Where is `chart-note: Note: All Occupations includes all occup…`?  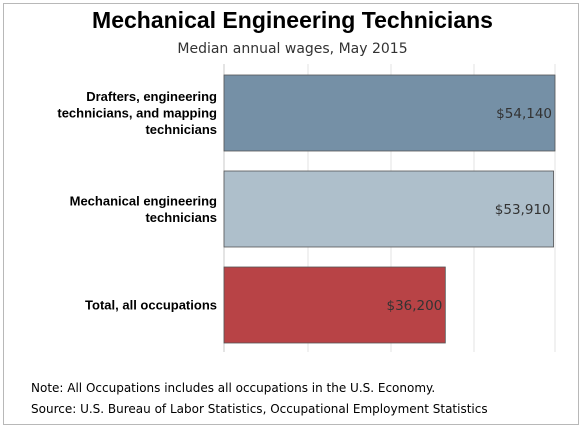
chart-note: Note: All Occupations includes all occup… is located at coordinates (233, 388).